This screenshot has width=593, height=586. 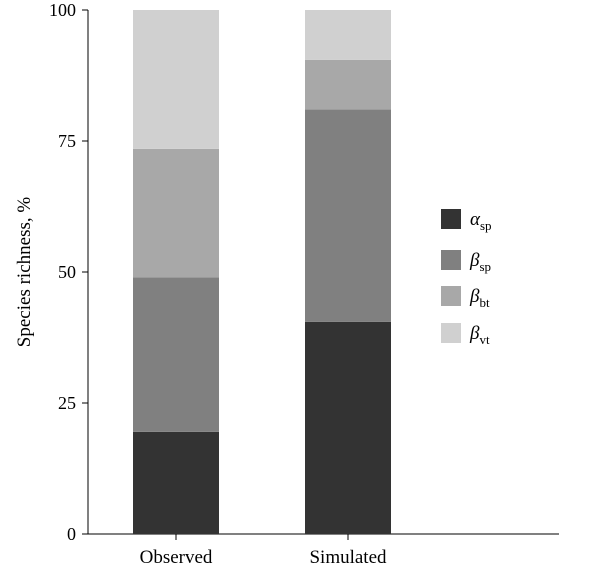 I want to click on y-axis-title: Species richness, %, so click(x=24, y=272).